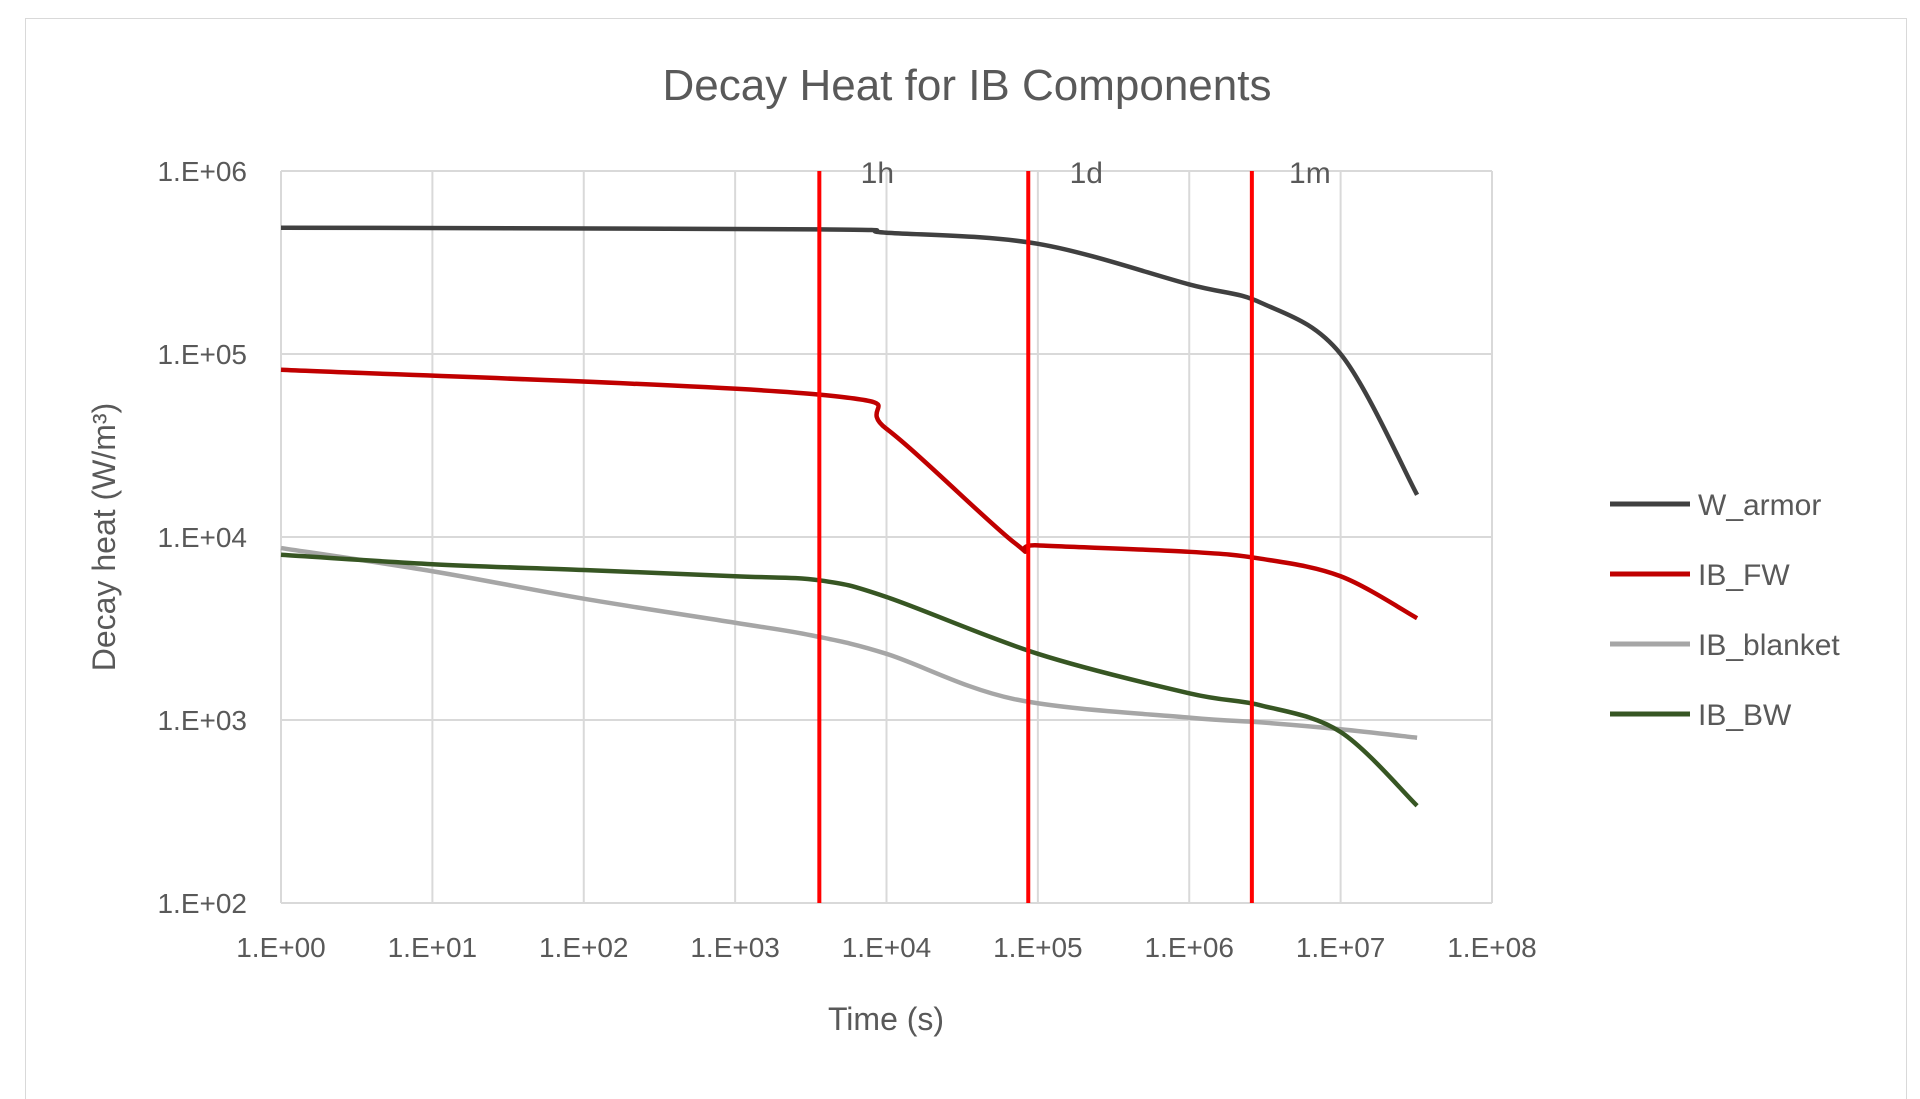  What do you see at coordinates (202, 720) in the screenshot?
I see `y-tick-label: 1.E+03` at bounding box center [202, 720].